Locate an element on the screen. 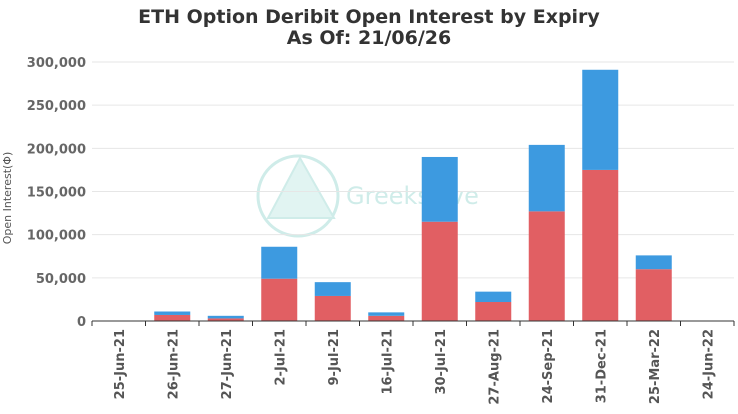  y-axis-label: Open Interest(Φ) is located at coordinates (7, 198).